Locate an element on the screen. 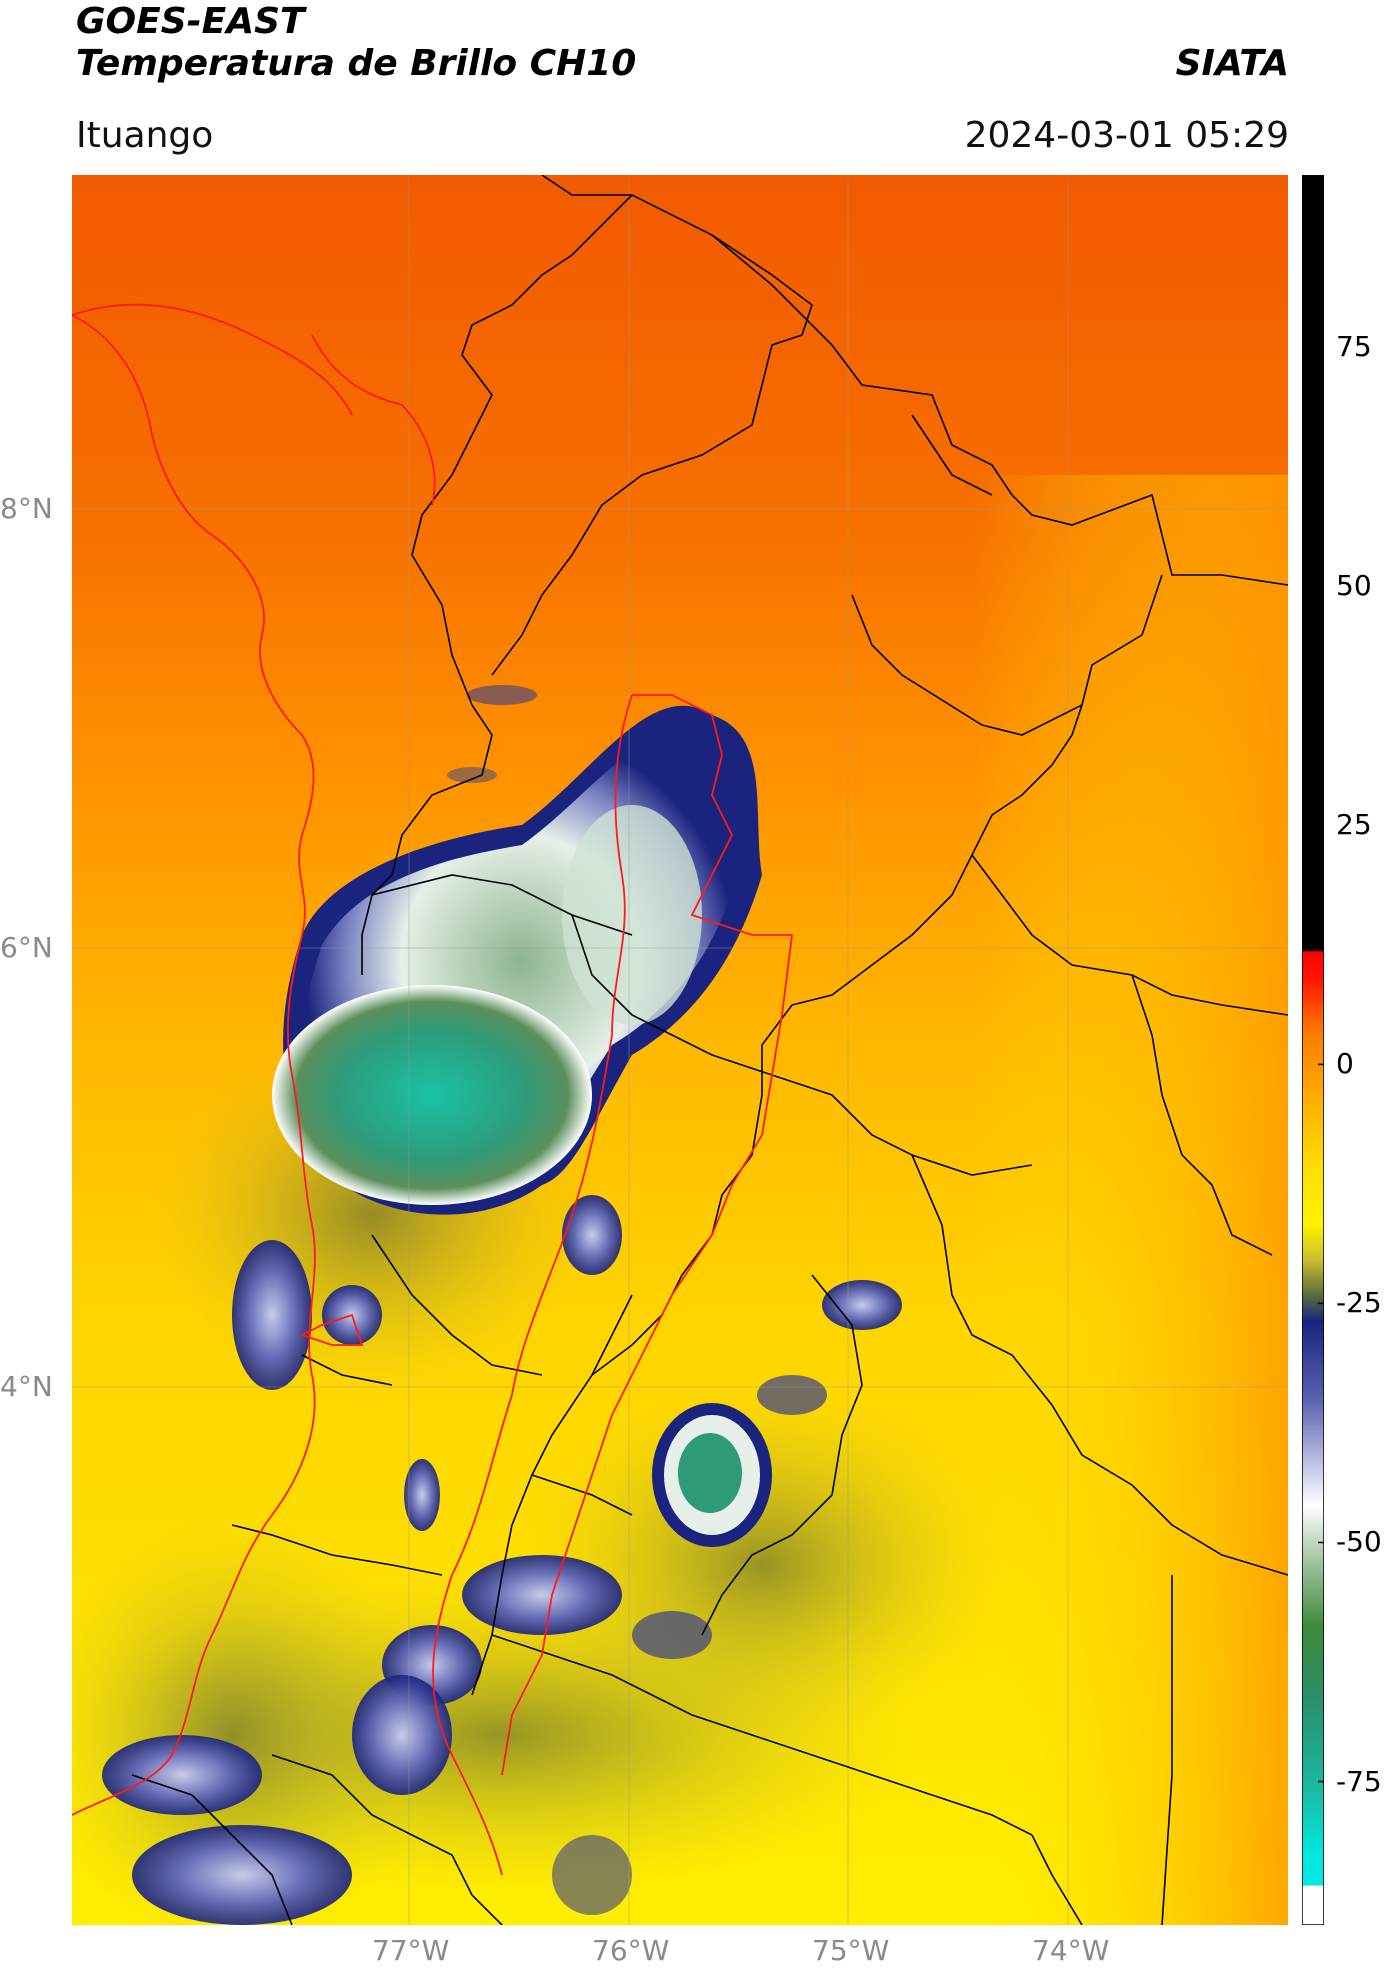 This screenshot has height=1981, width=1384. lon-label-77w: 77°W is located at coordinates (411, 1950).